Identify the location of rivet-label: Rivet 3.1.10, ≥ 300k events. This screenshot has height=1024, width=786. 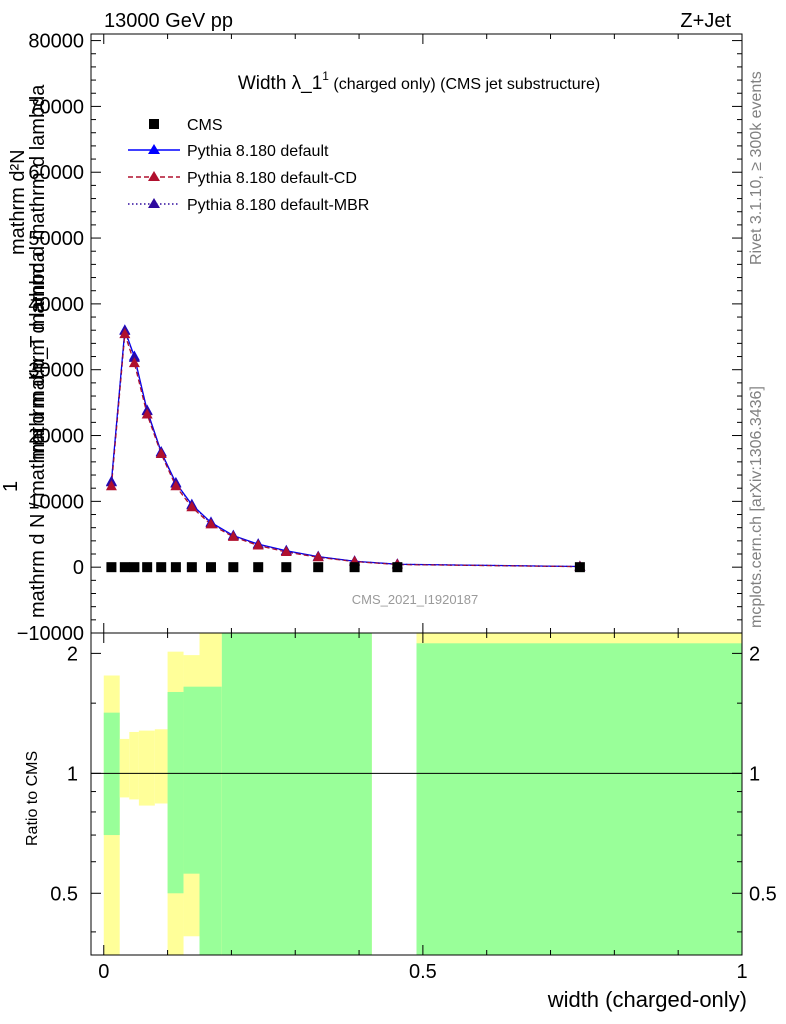
(756, 168).